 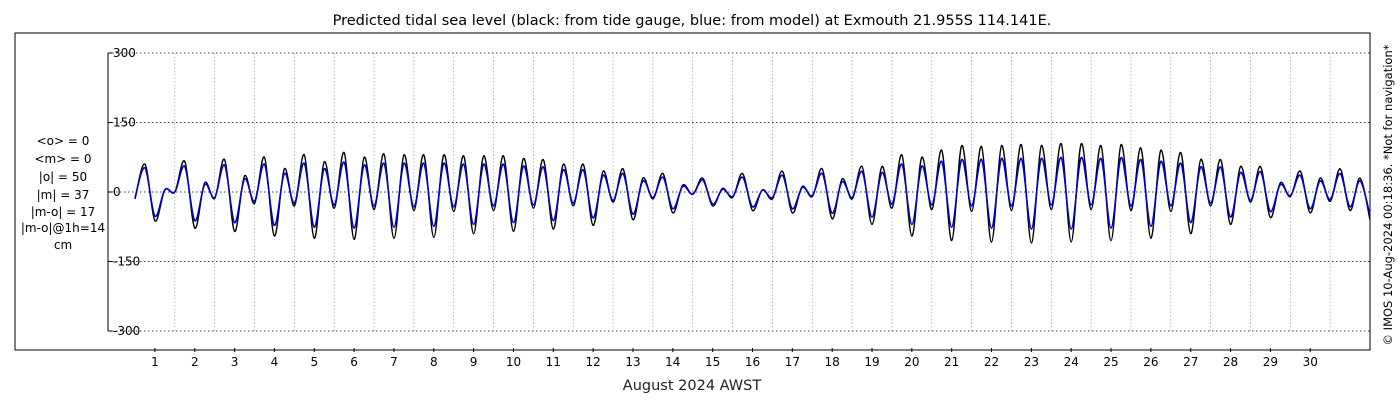 What do you see at coordinates (632, 362) in the screenshot?
I see `x-tick-label: 13` at bounding box center [632, 362].